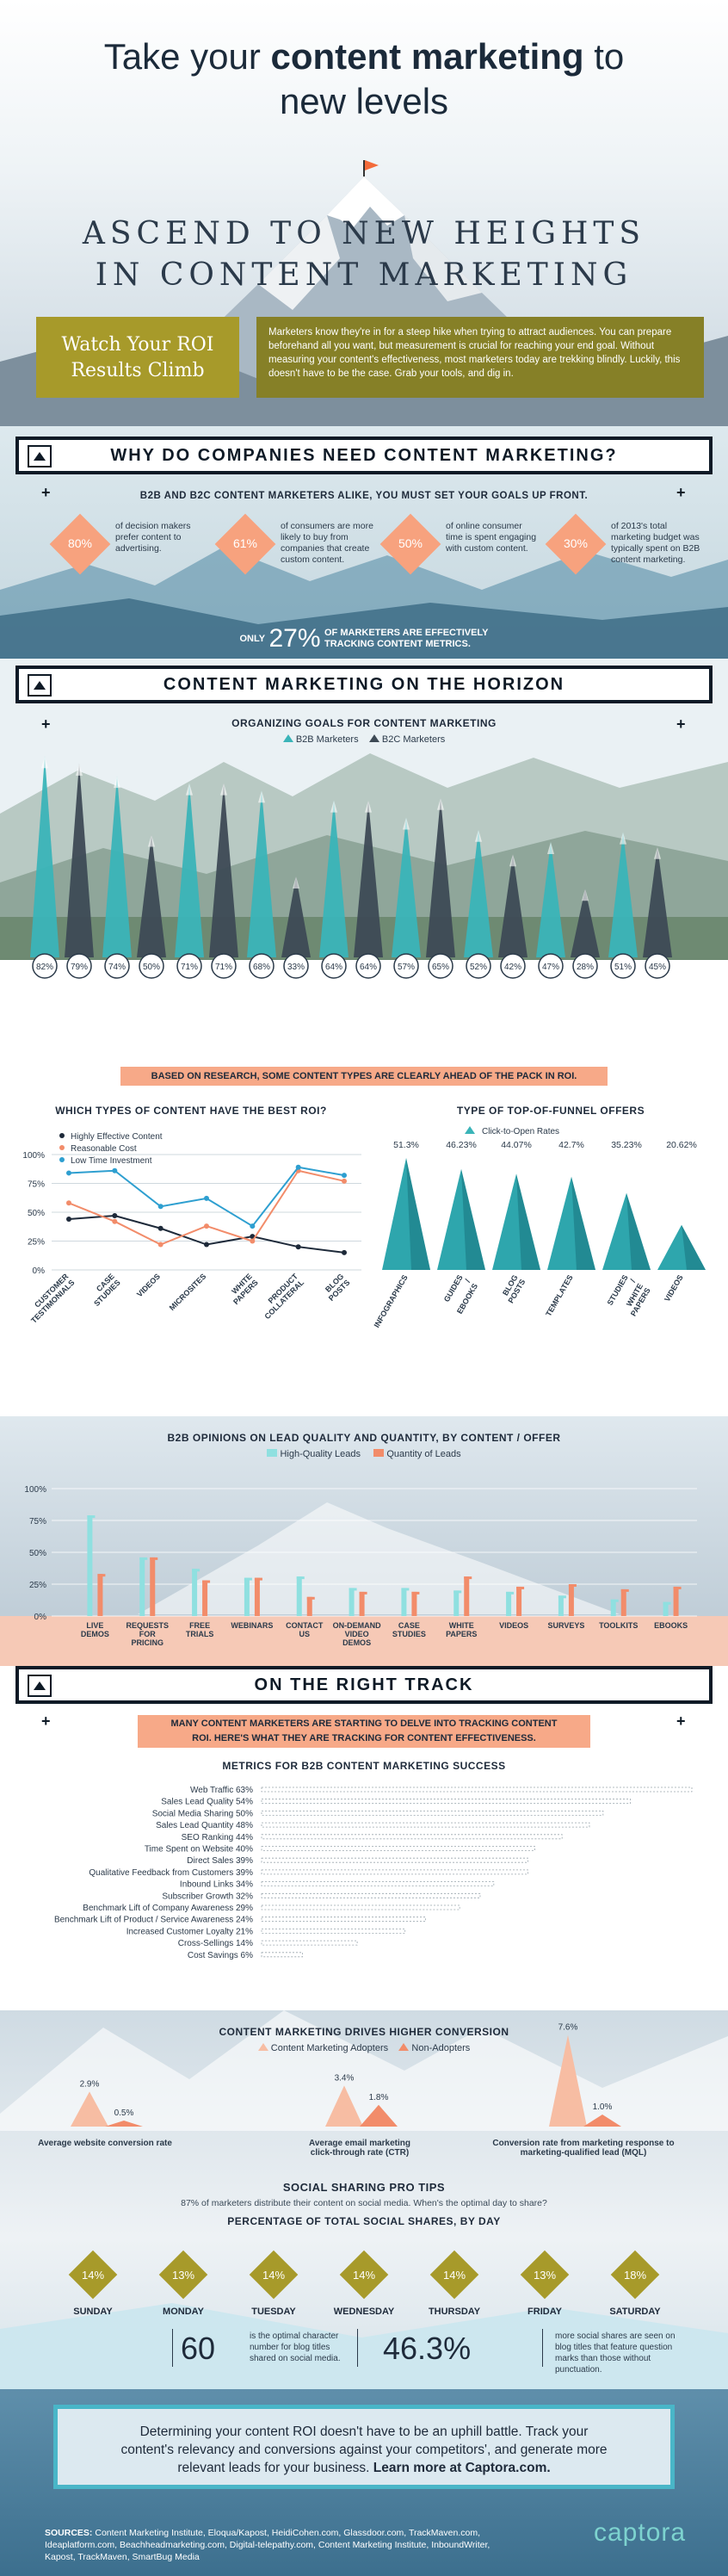  I want to click on x-tick-label: DEMOS, so click(356, 1643).